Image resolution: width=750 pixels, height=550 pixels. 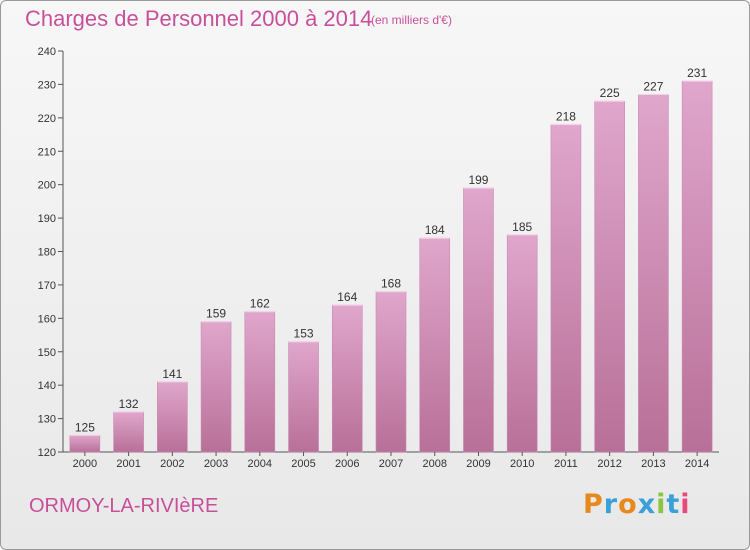 What do you see at coordinates (47, 219) in the screenshot?
I see `y-tick-label: 190` at bounding box center [47, 219].